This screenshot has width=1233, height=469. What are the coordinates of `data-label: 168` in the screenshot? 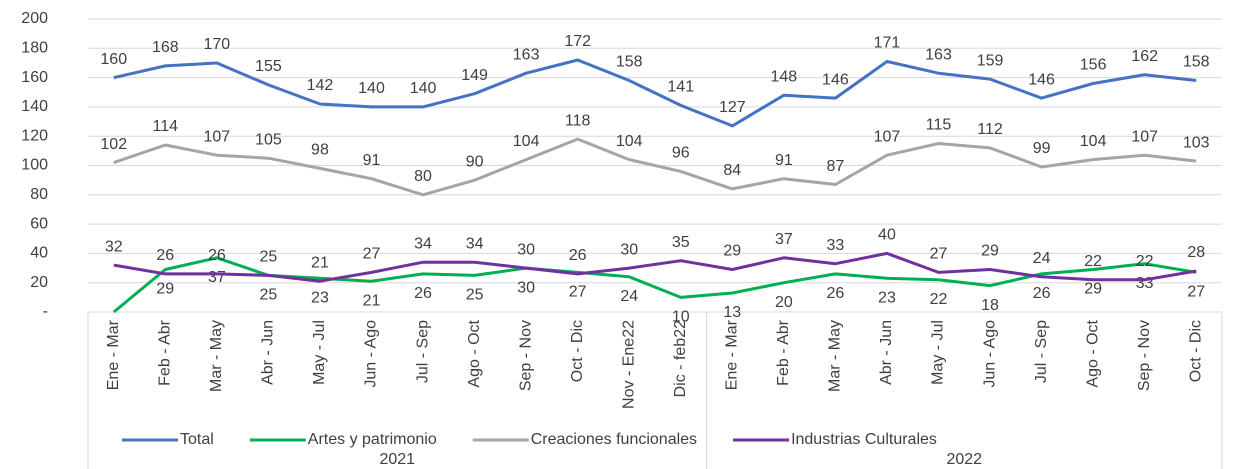 It's located at (165, 47).